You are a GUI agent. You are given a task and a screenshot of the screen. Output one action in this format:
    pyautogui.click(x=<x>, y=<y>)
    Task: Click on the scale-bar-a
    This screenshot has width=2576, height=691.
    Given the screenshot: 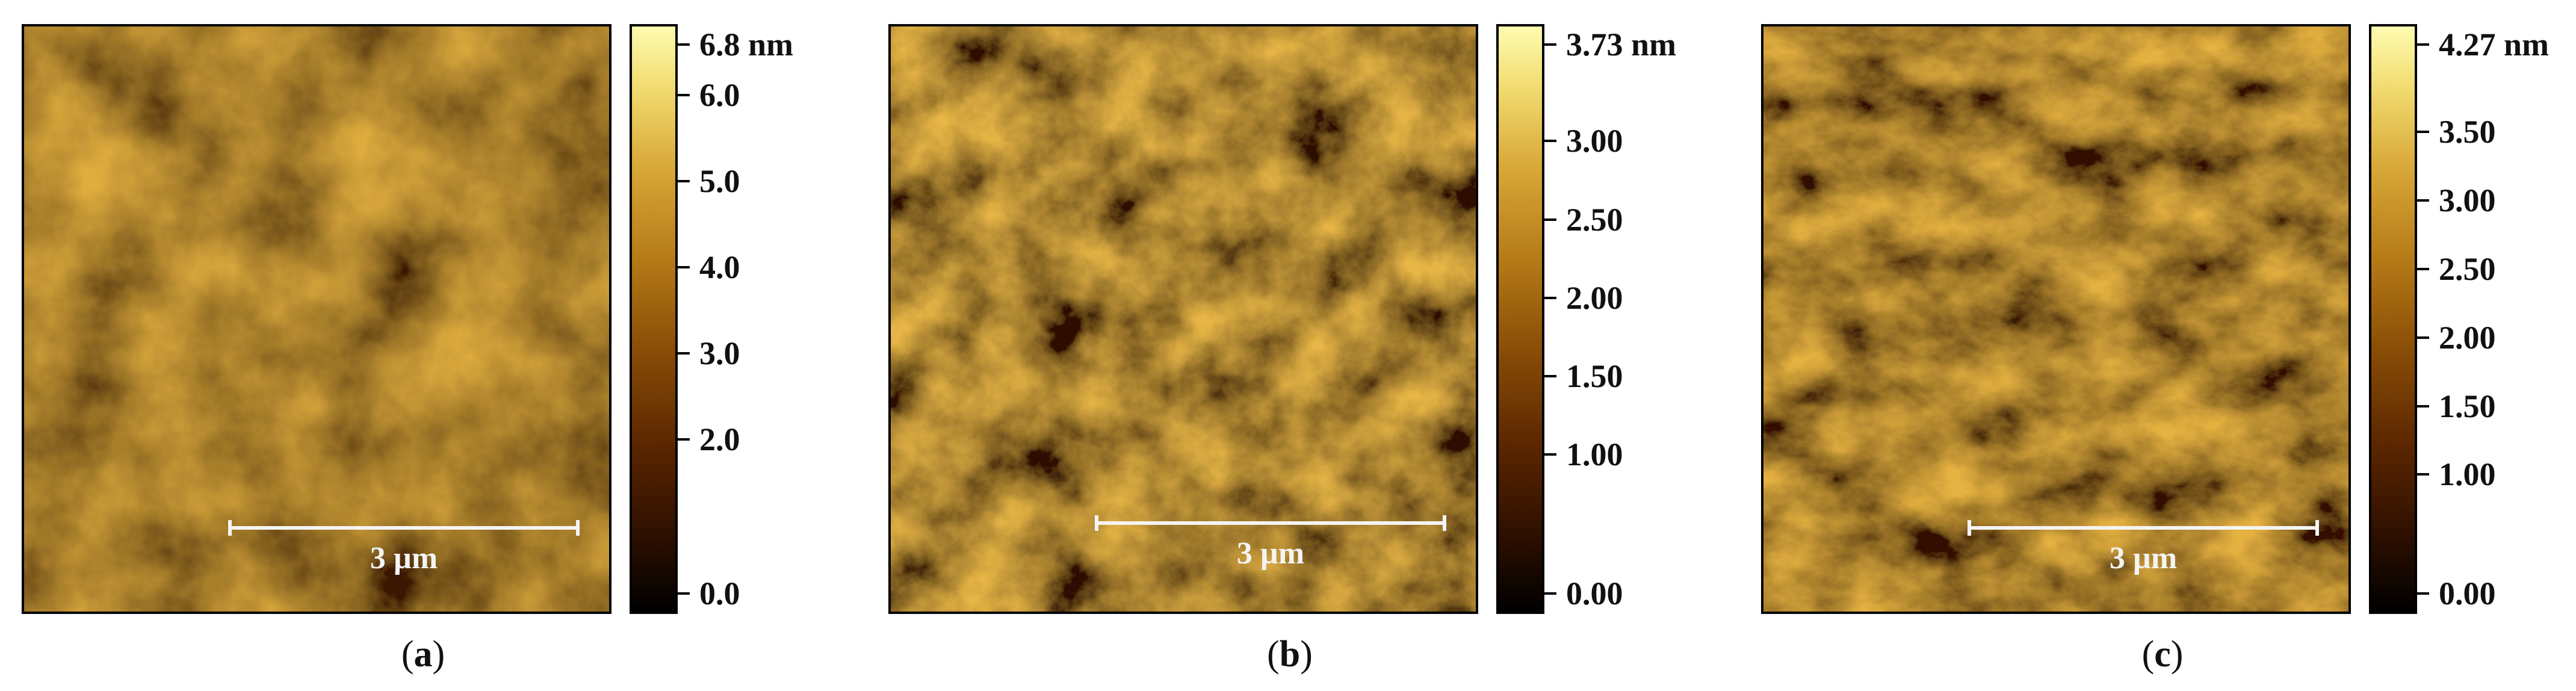 What is the action you would take?
    pyautogui.click(x=404, y=528)
    